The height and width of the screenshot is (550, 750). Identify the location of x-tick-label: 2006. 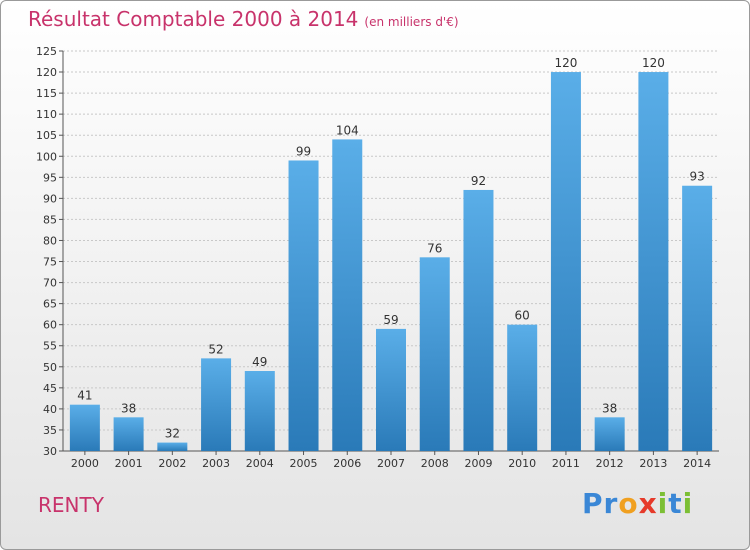
(347, 463).